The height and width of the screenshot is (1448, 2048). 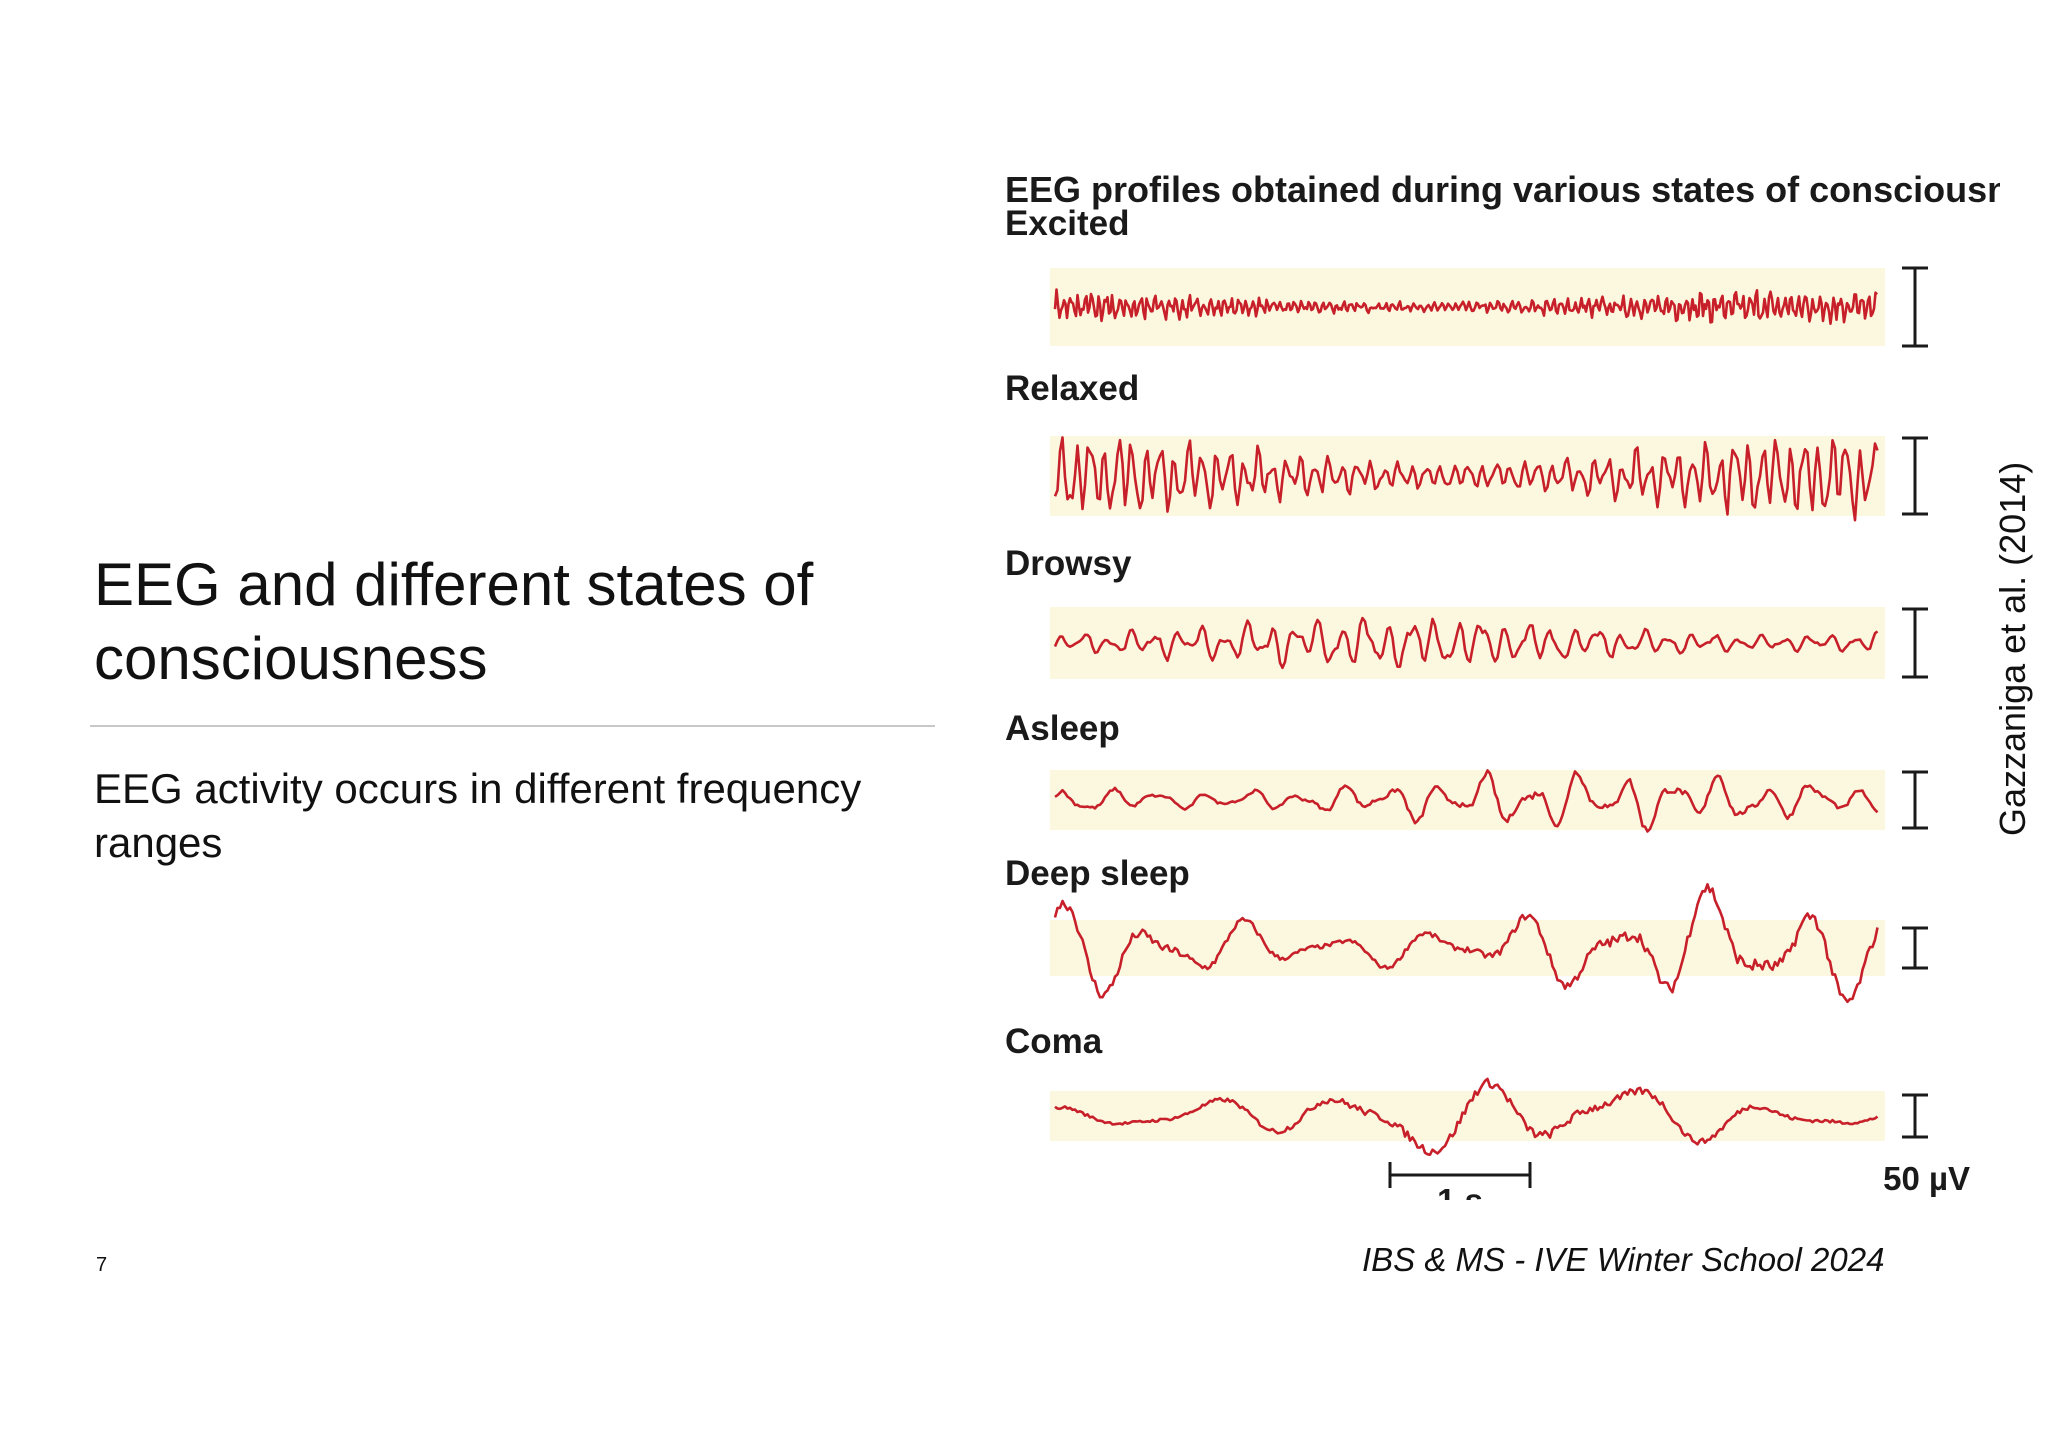 I want to click on trace-label: Drowsy, so click(x=1068, y=563).